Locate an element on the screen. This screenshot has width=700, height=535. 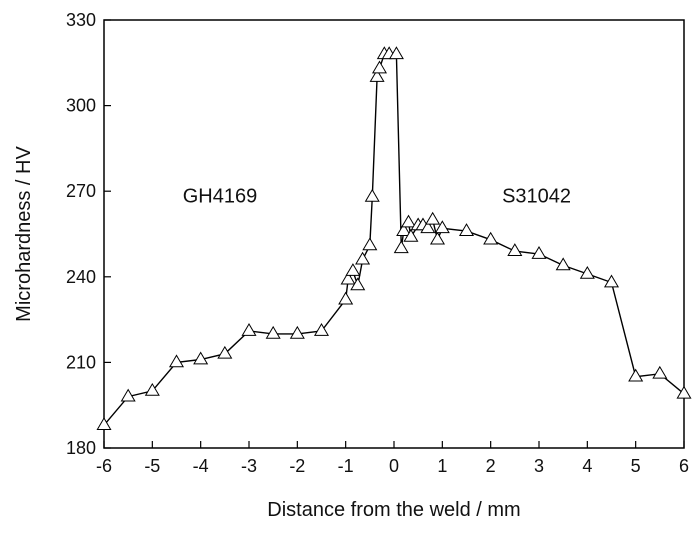
x-tick-label: 0 is located at coordinates (394, 466).